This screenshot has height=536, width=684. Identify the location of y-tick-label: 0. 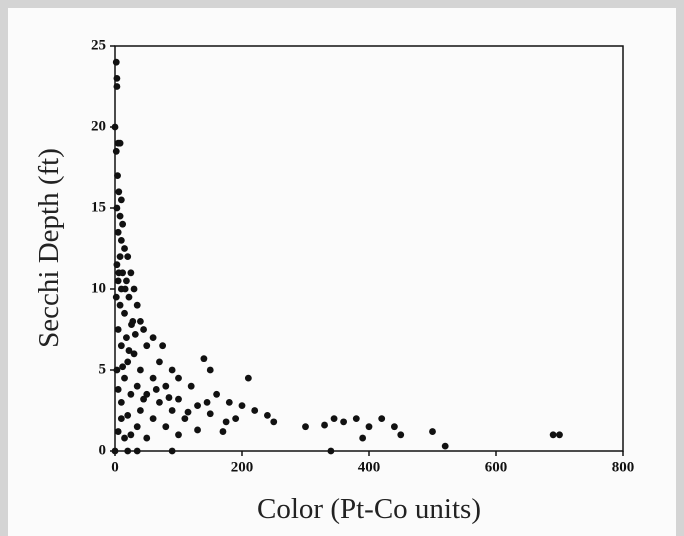
(103, 450).